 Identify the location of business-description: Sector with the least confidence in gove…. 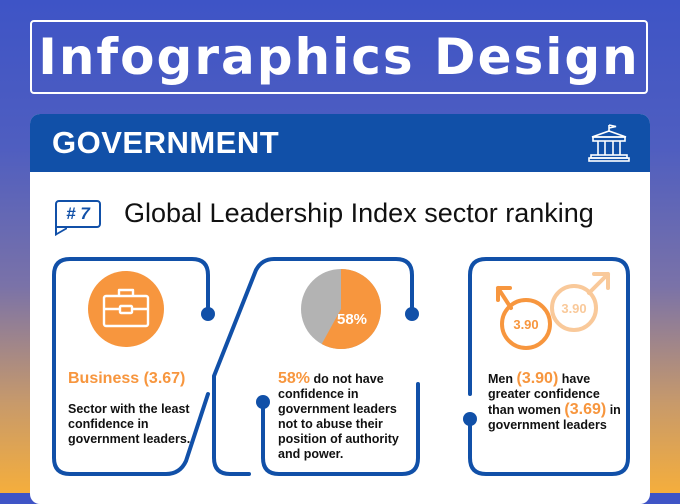
(129, 424).